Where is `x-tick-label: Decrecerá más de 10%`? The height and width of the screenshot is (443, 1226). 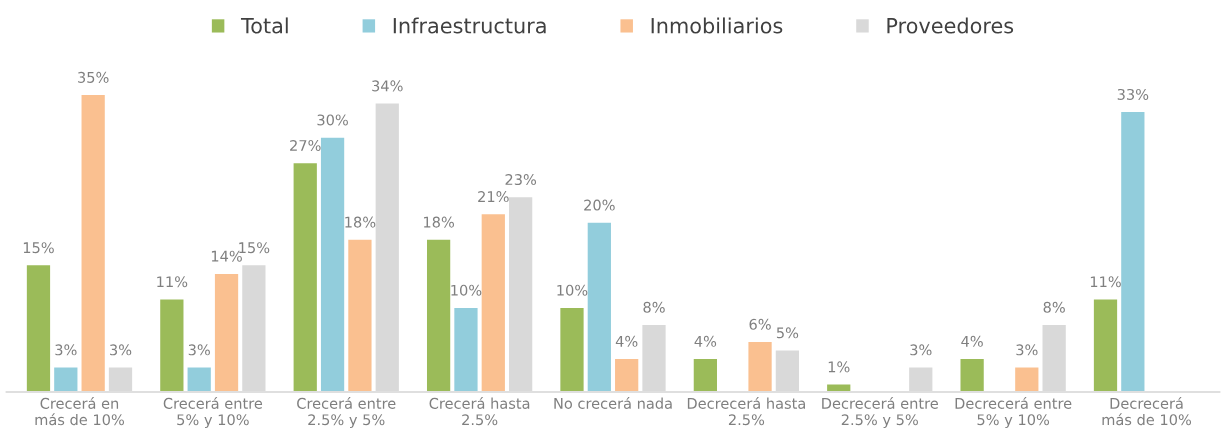
x-tick-label: Decrecerá más de 10% is located at coordinates (1147, 411).